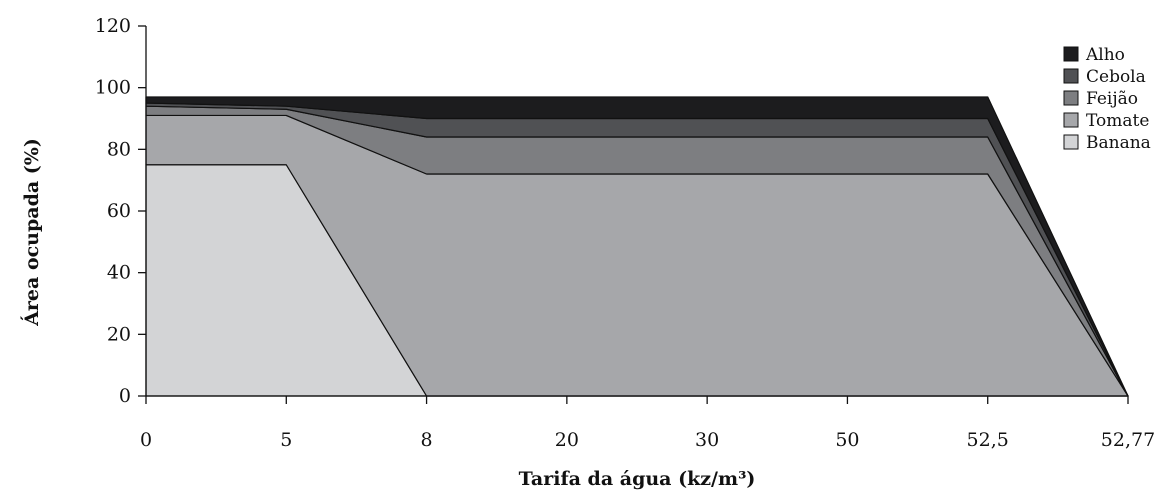  I want to click on x-tick-label: 52,77, so click(1128, 440).